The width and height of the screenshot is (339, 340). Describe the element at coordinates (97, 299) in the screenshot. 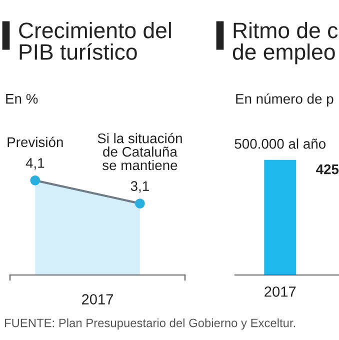

I see `x-axis-title: 2017` at that location.